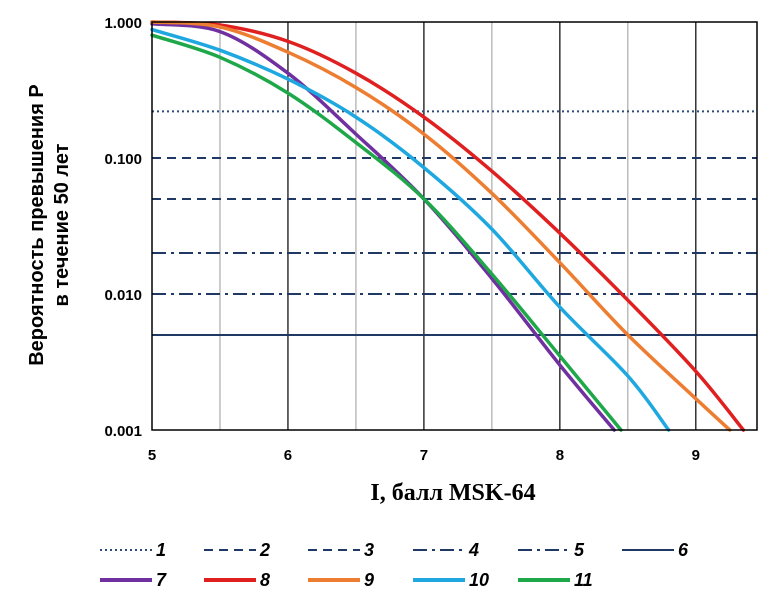 This screenshot has width=758, height=595. I want to click on x-tick-label: 6, so click(288, 455).